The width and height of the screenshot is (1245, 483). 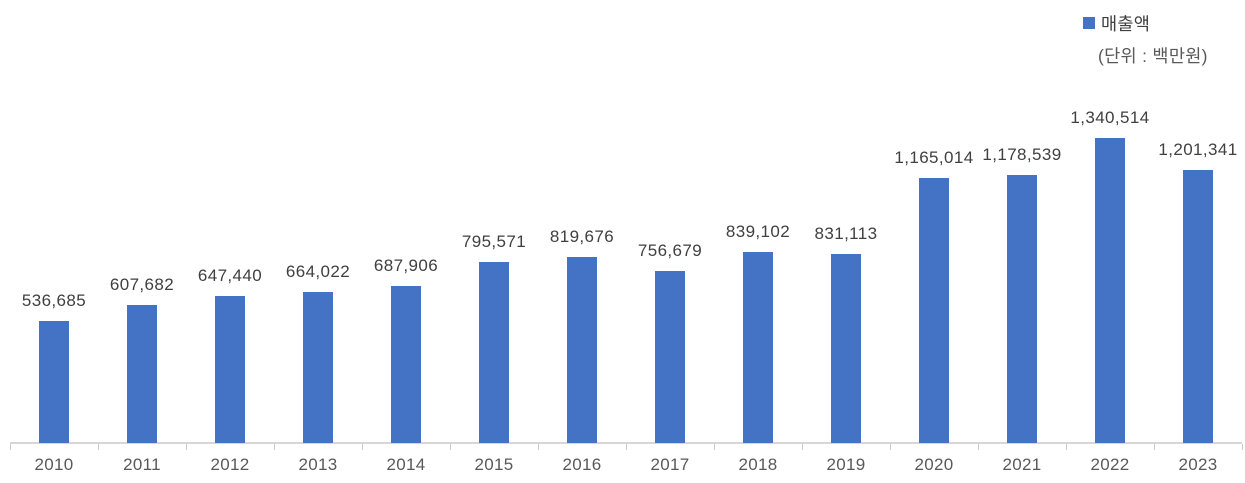 I want to click on bar-value-label: 1,340,514, so click(x=1110, y=117).